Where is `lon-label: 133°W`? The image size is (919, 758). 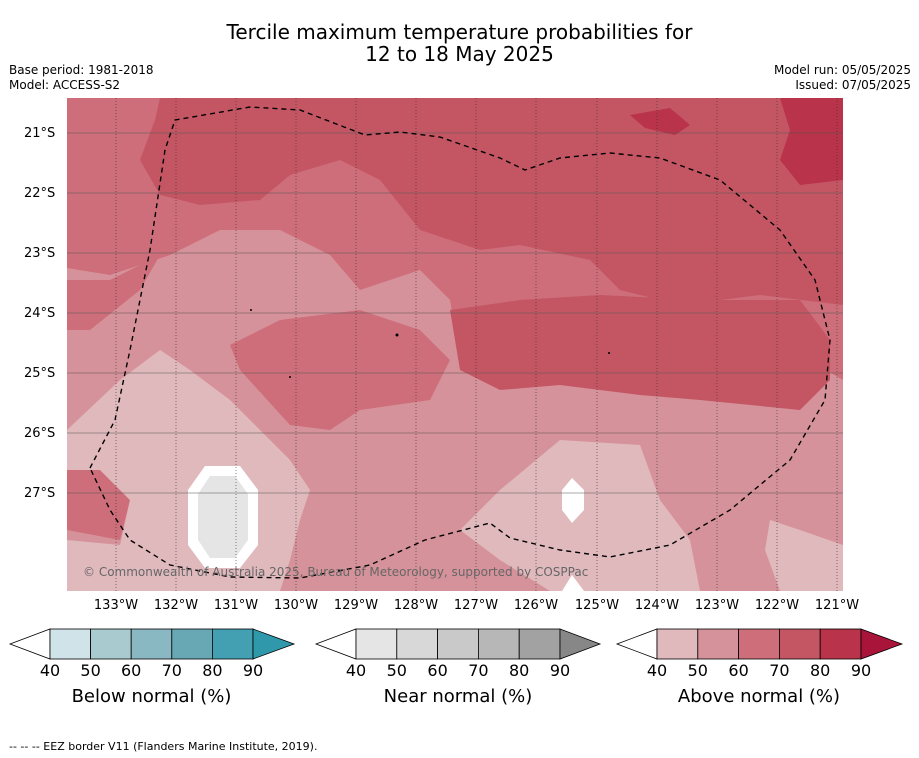
lon-label: 133°W is located at coordinates (116, 605).